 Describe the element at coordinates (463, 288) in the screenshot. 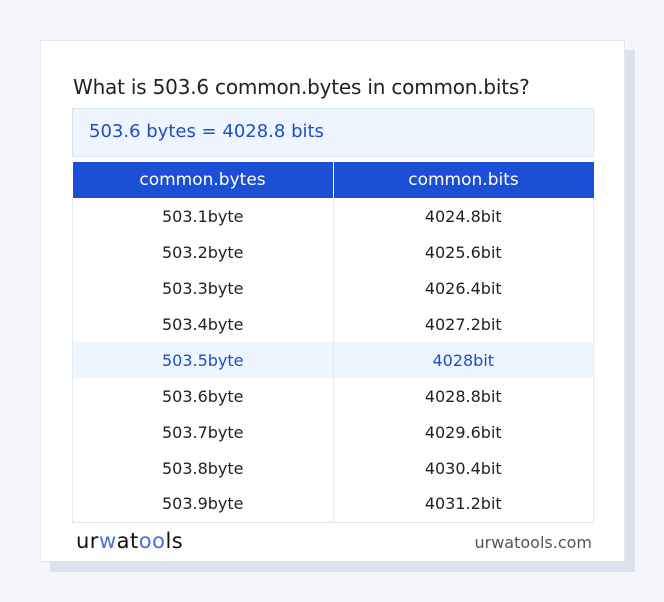

I see `table-cell: 4026.4bit` at that location.